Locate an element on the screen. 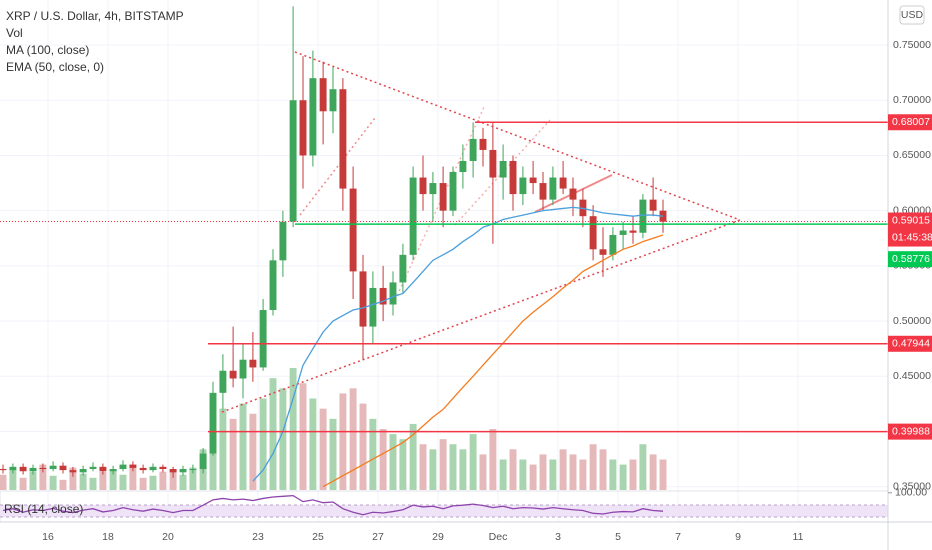  rsi-tick-label: 100.00 is located at coordinates (911, 493).